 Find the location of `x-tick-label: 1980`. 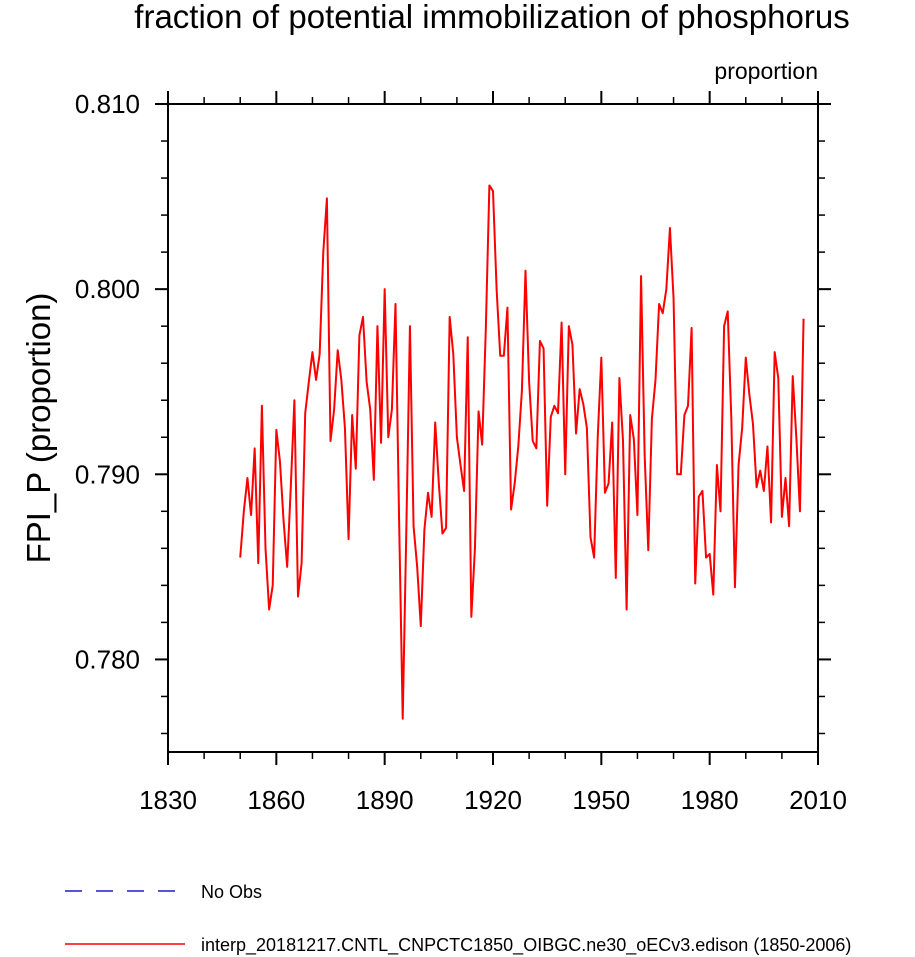

x-tick-label: 1980 is located at coordinates (710, 800).